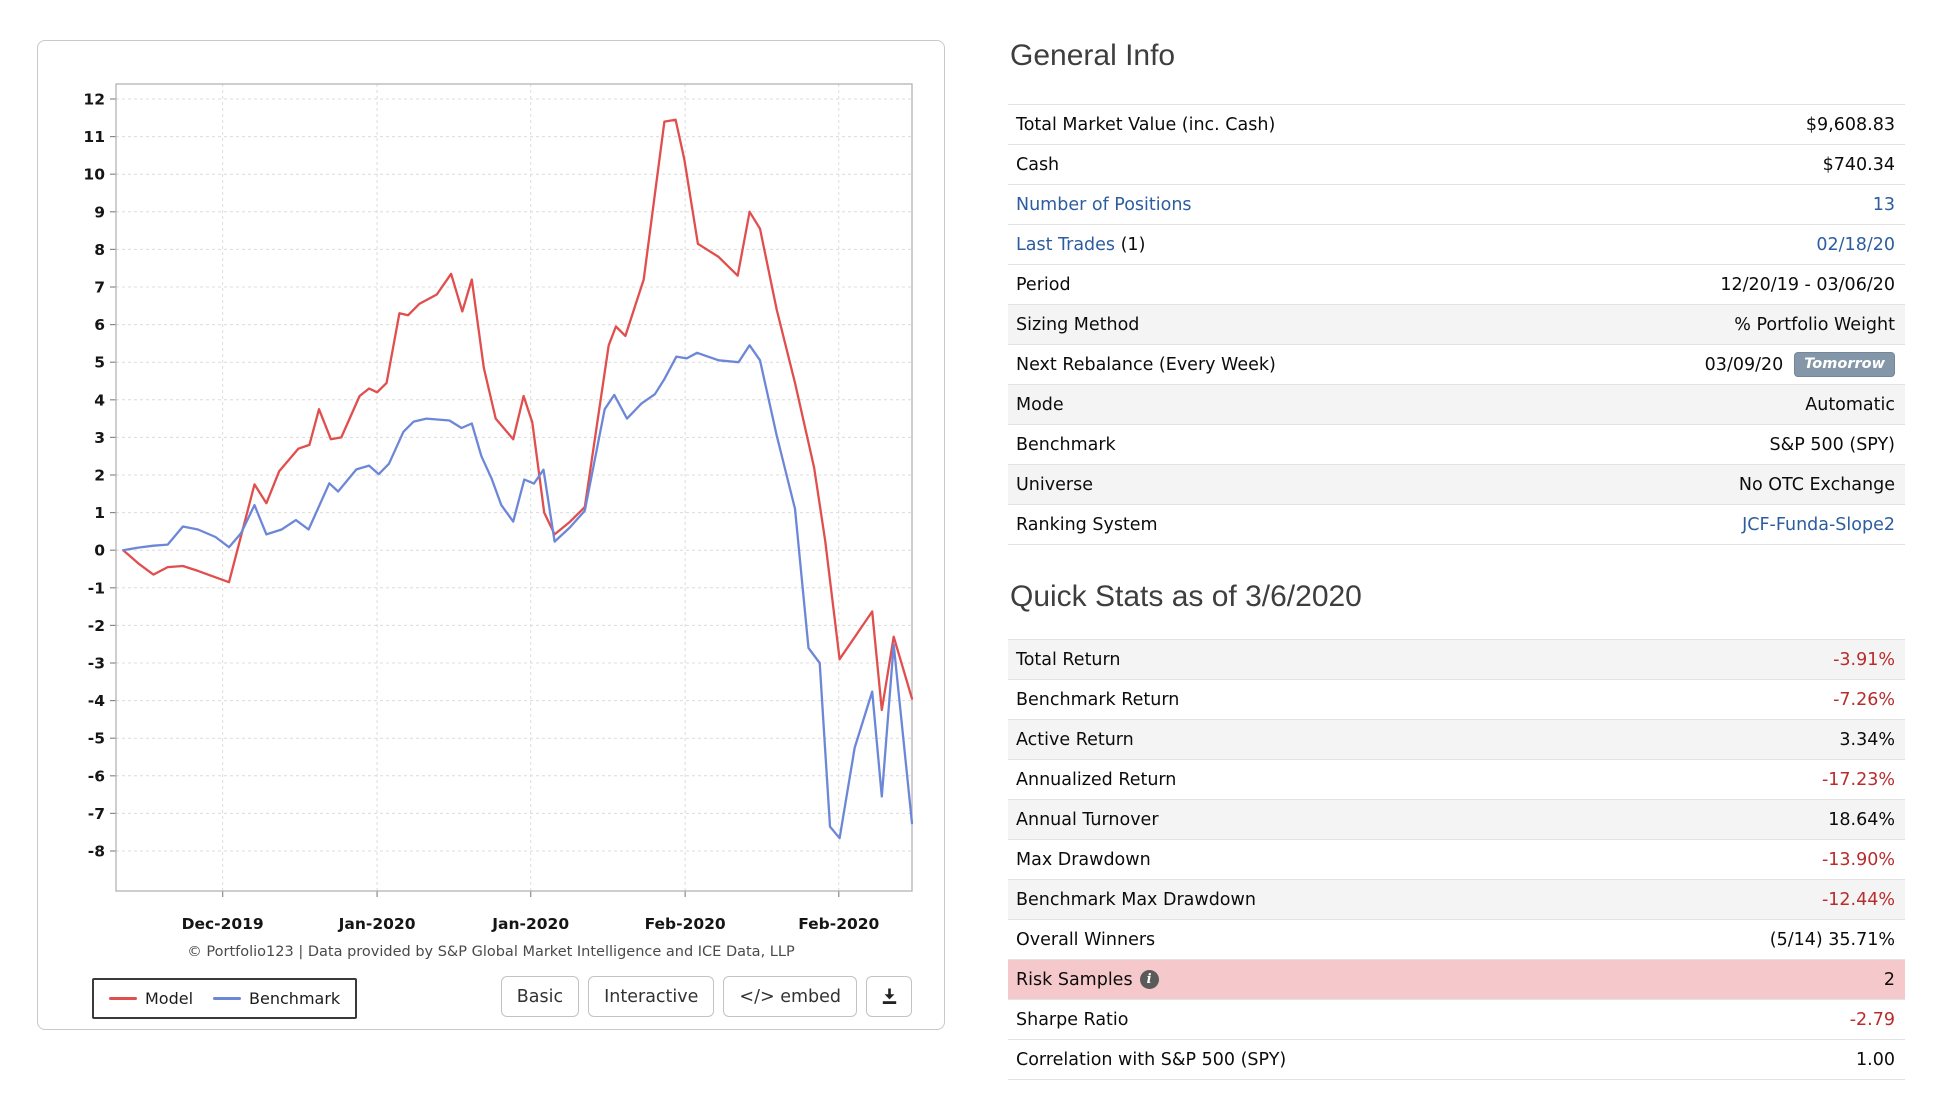  Describe the element at coordinates (1086, 939) in the screenshot. I see `row-label: Overall Winners` at that location.